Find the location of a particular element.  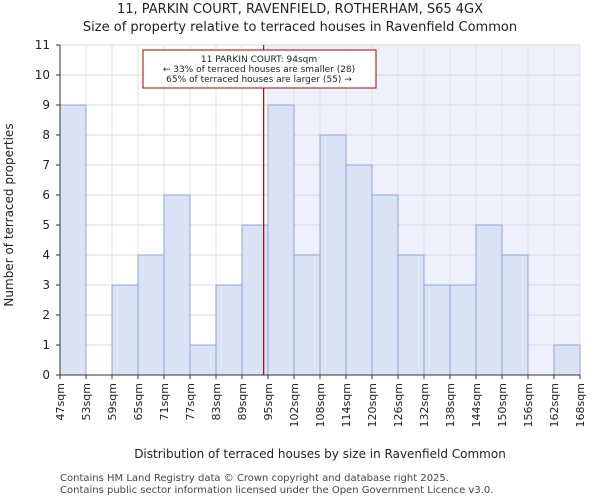

x-tick-label: 102sqm is located at coordinates (294, 405).